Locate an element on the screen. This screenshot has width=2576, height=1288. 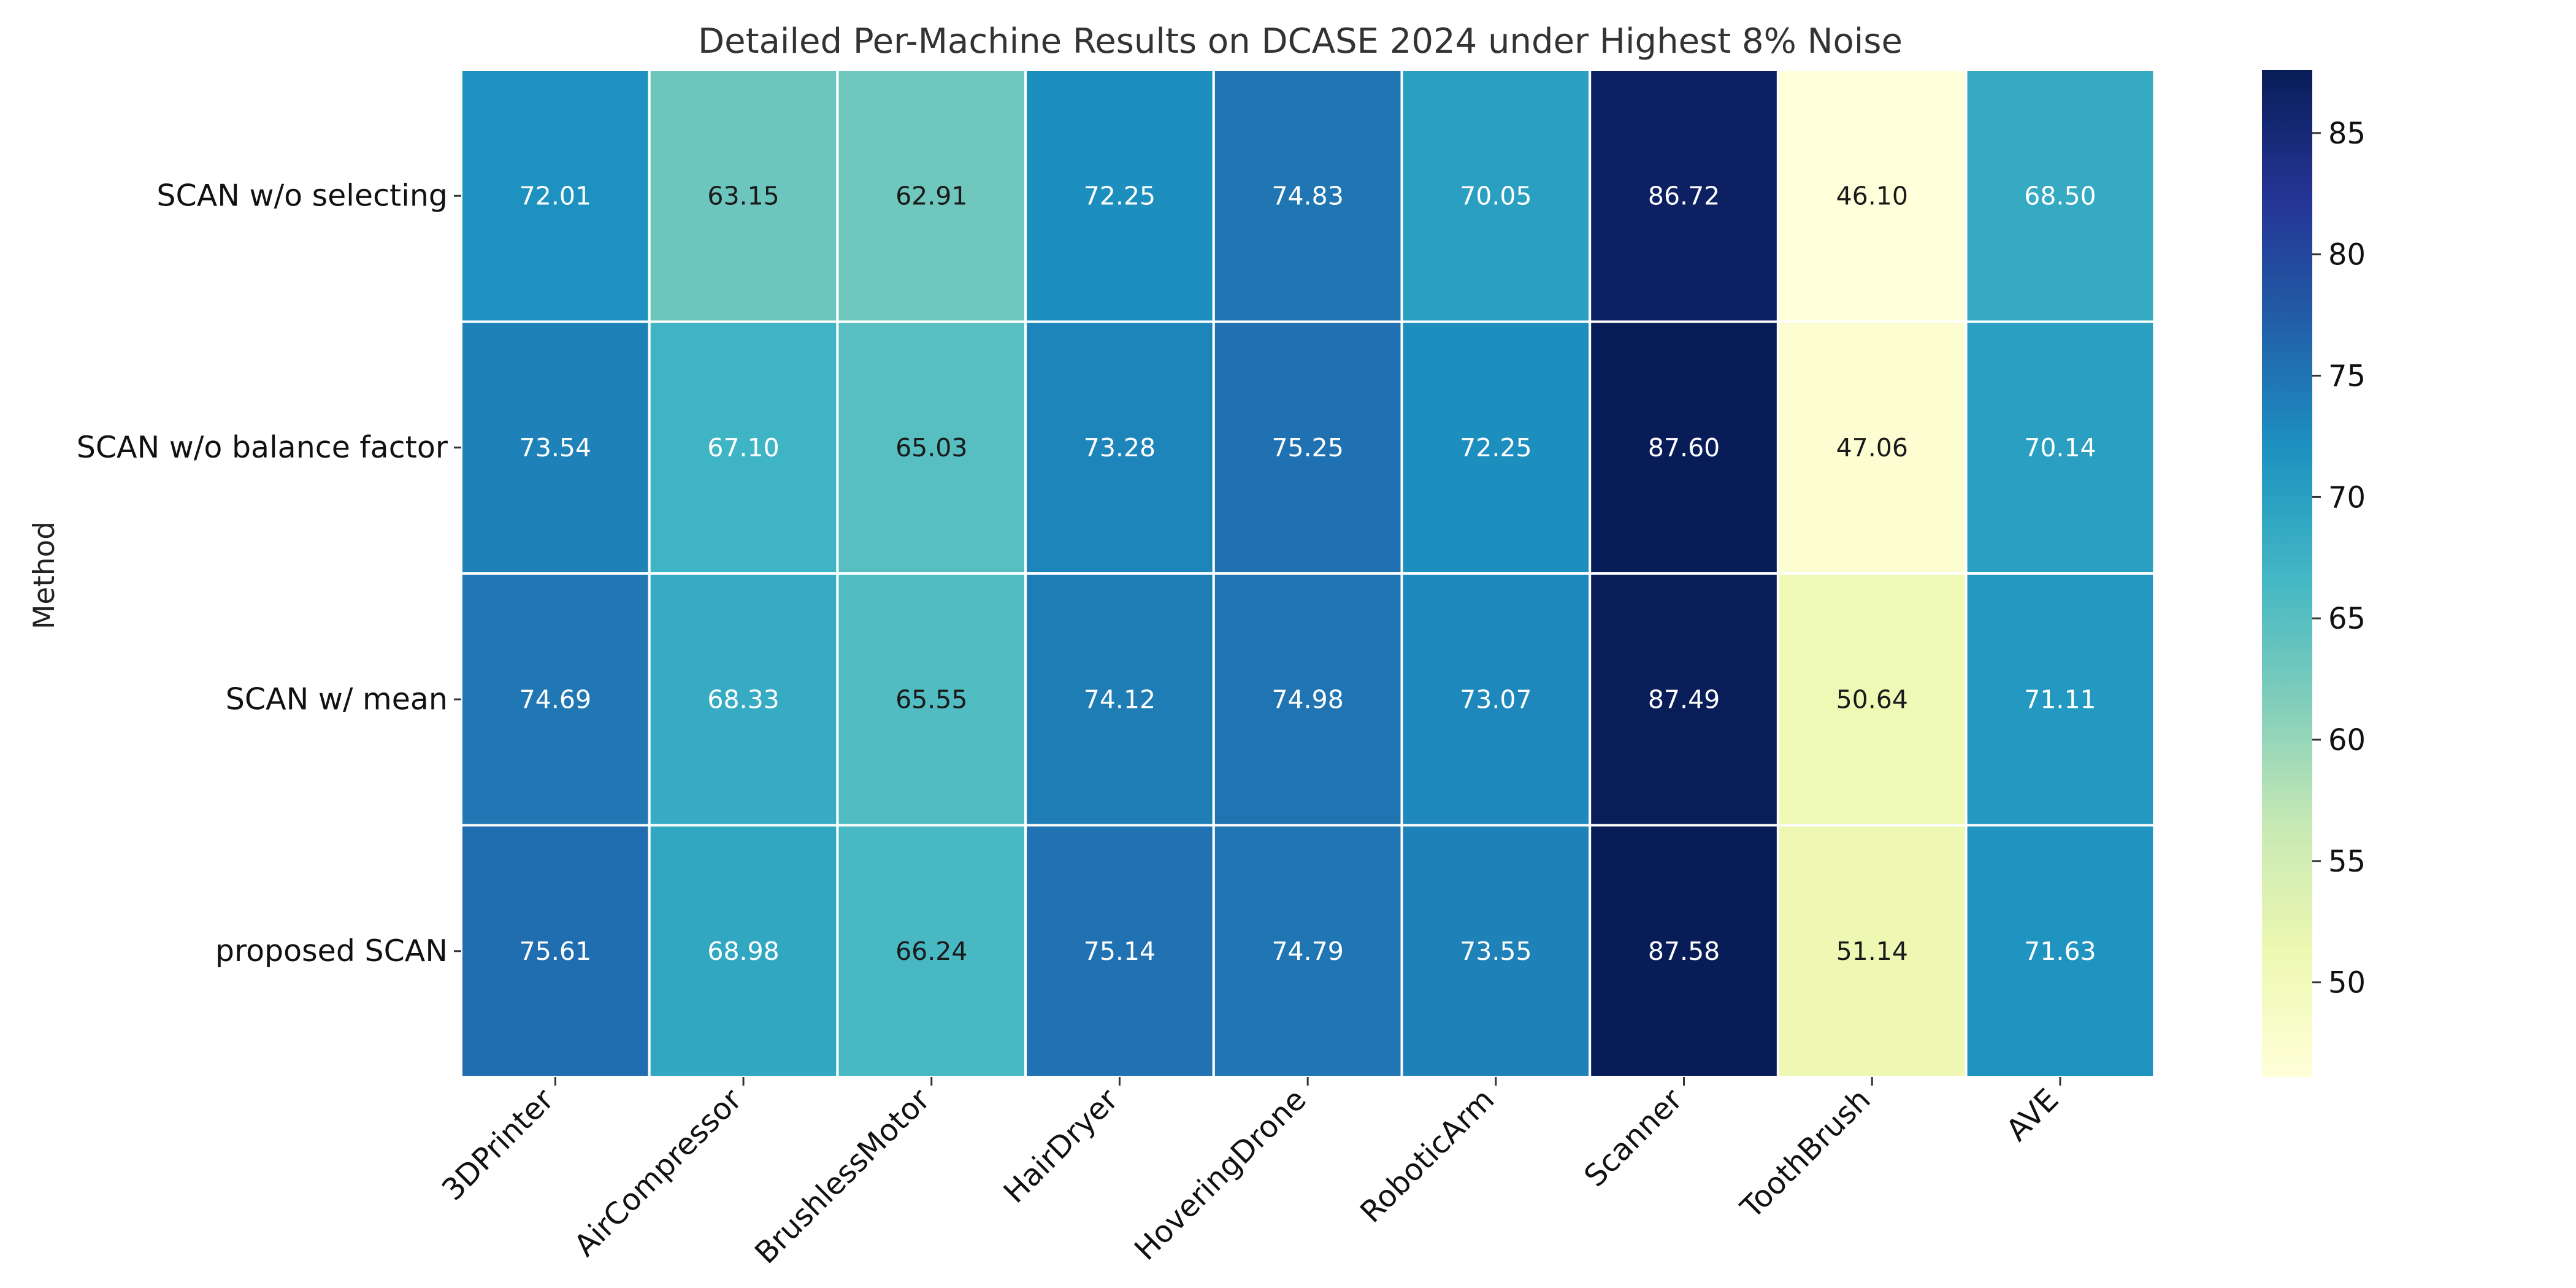
column-label: ToothBrush is located at coordinates (1805, 1153).